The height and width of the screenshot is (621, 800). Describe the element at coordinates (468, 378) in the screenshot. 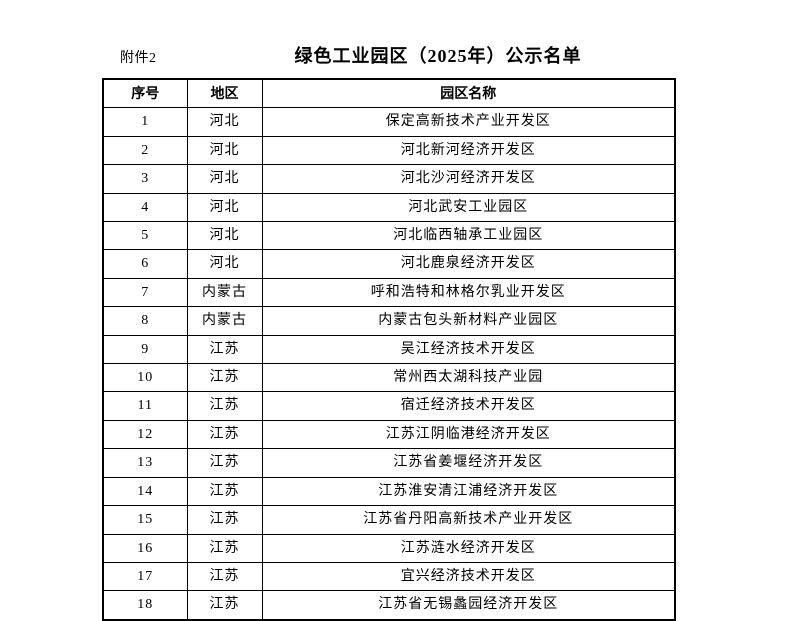

I see `row-park-name-cell: 常州西太湖科技产业园` at that location.